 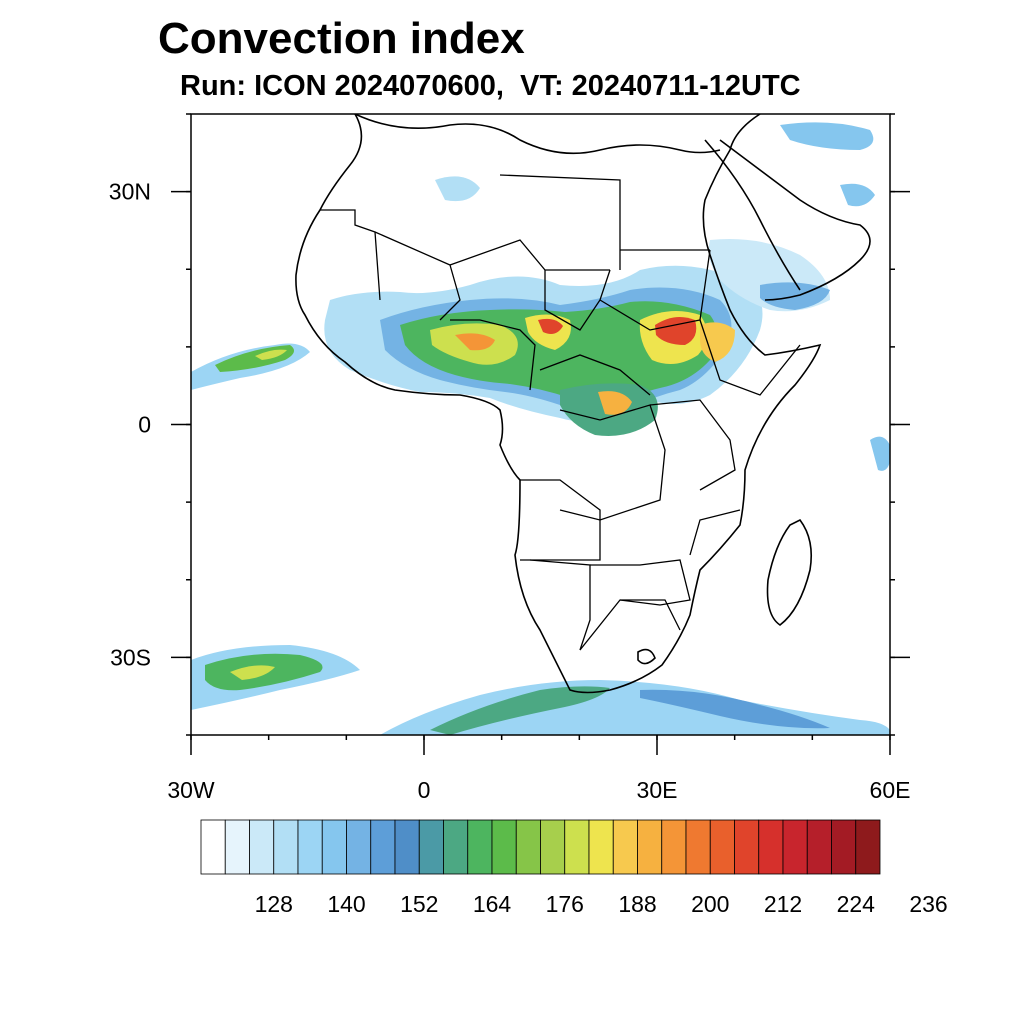 I want to click on arabia-coast, so click(x=795, y=220).